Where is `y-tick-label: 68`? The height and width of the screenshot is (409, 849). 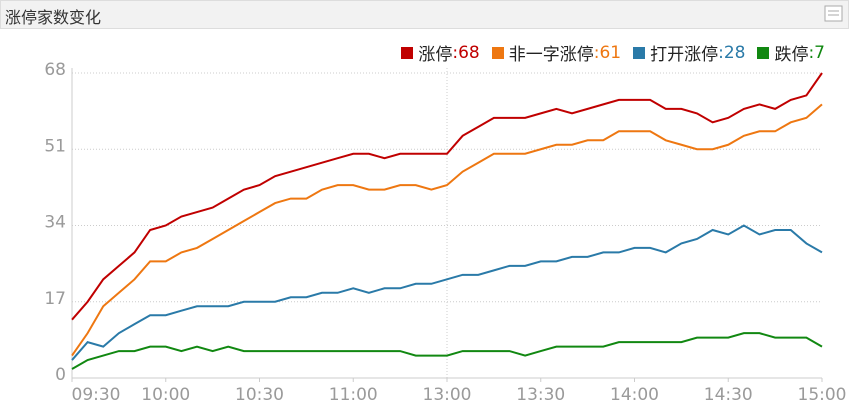 y-tick-label: 68 is located at coordinates (55, 70).